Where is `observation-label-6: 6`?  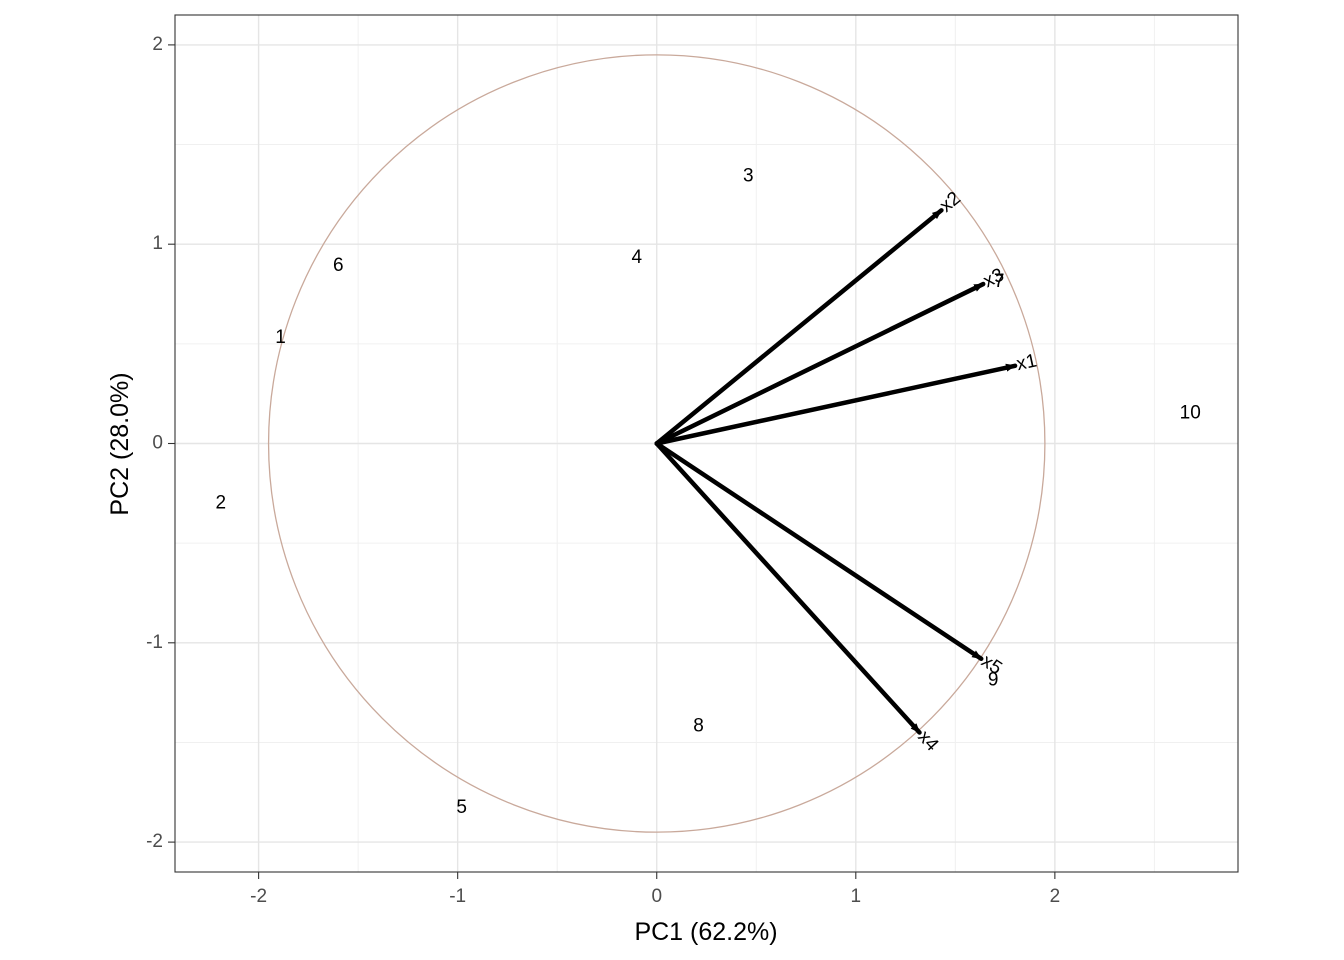
observation-label-6: 6 is located at coordinates (338, 265).